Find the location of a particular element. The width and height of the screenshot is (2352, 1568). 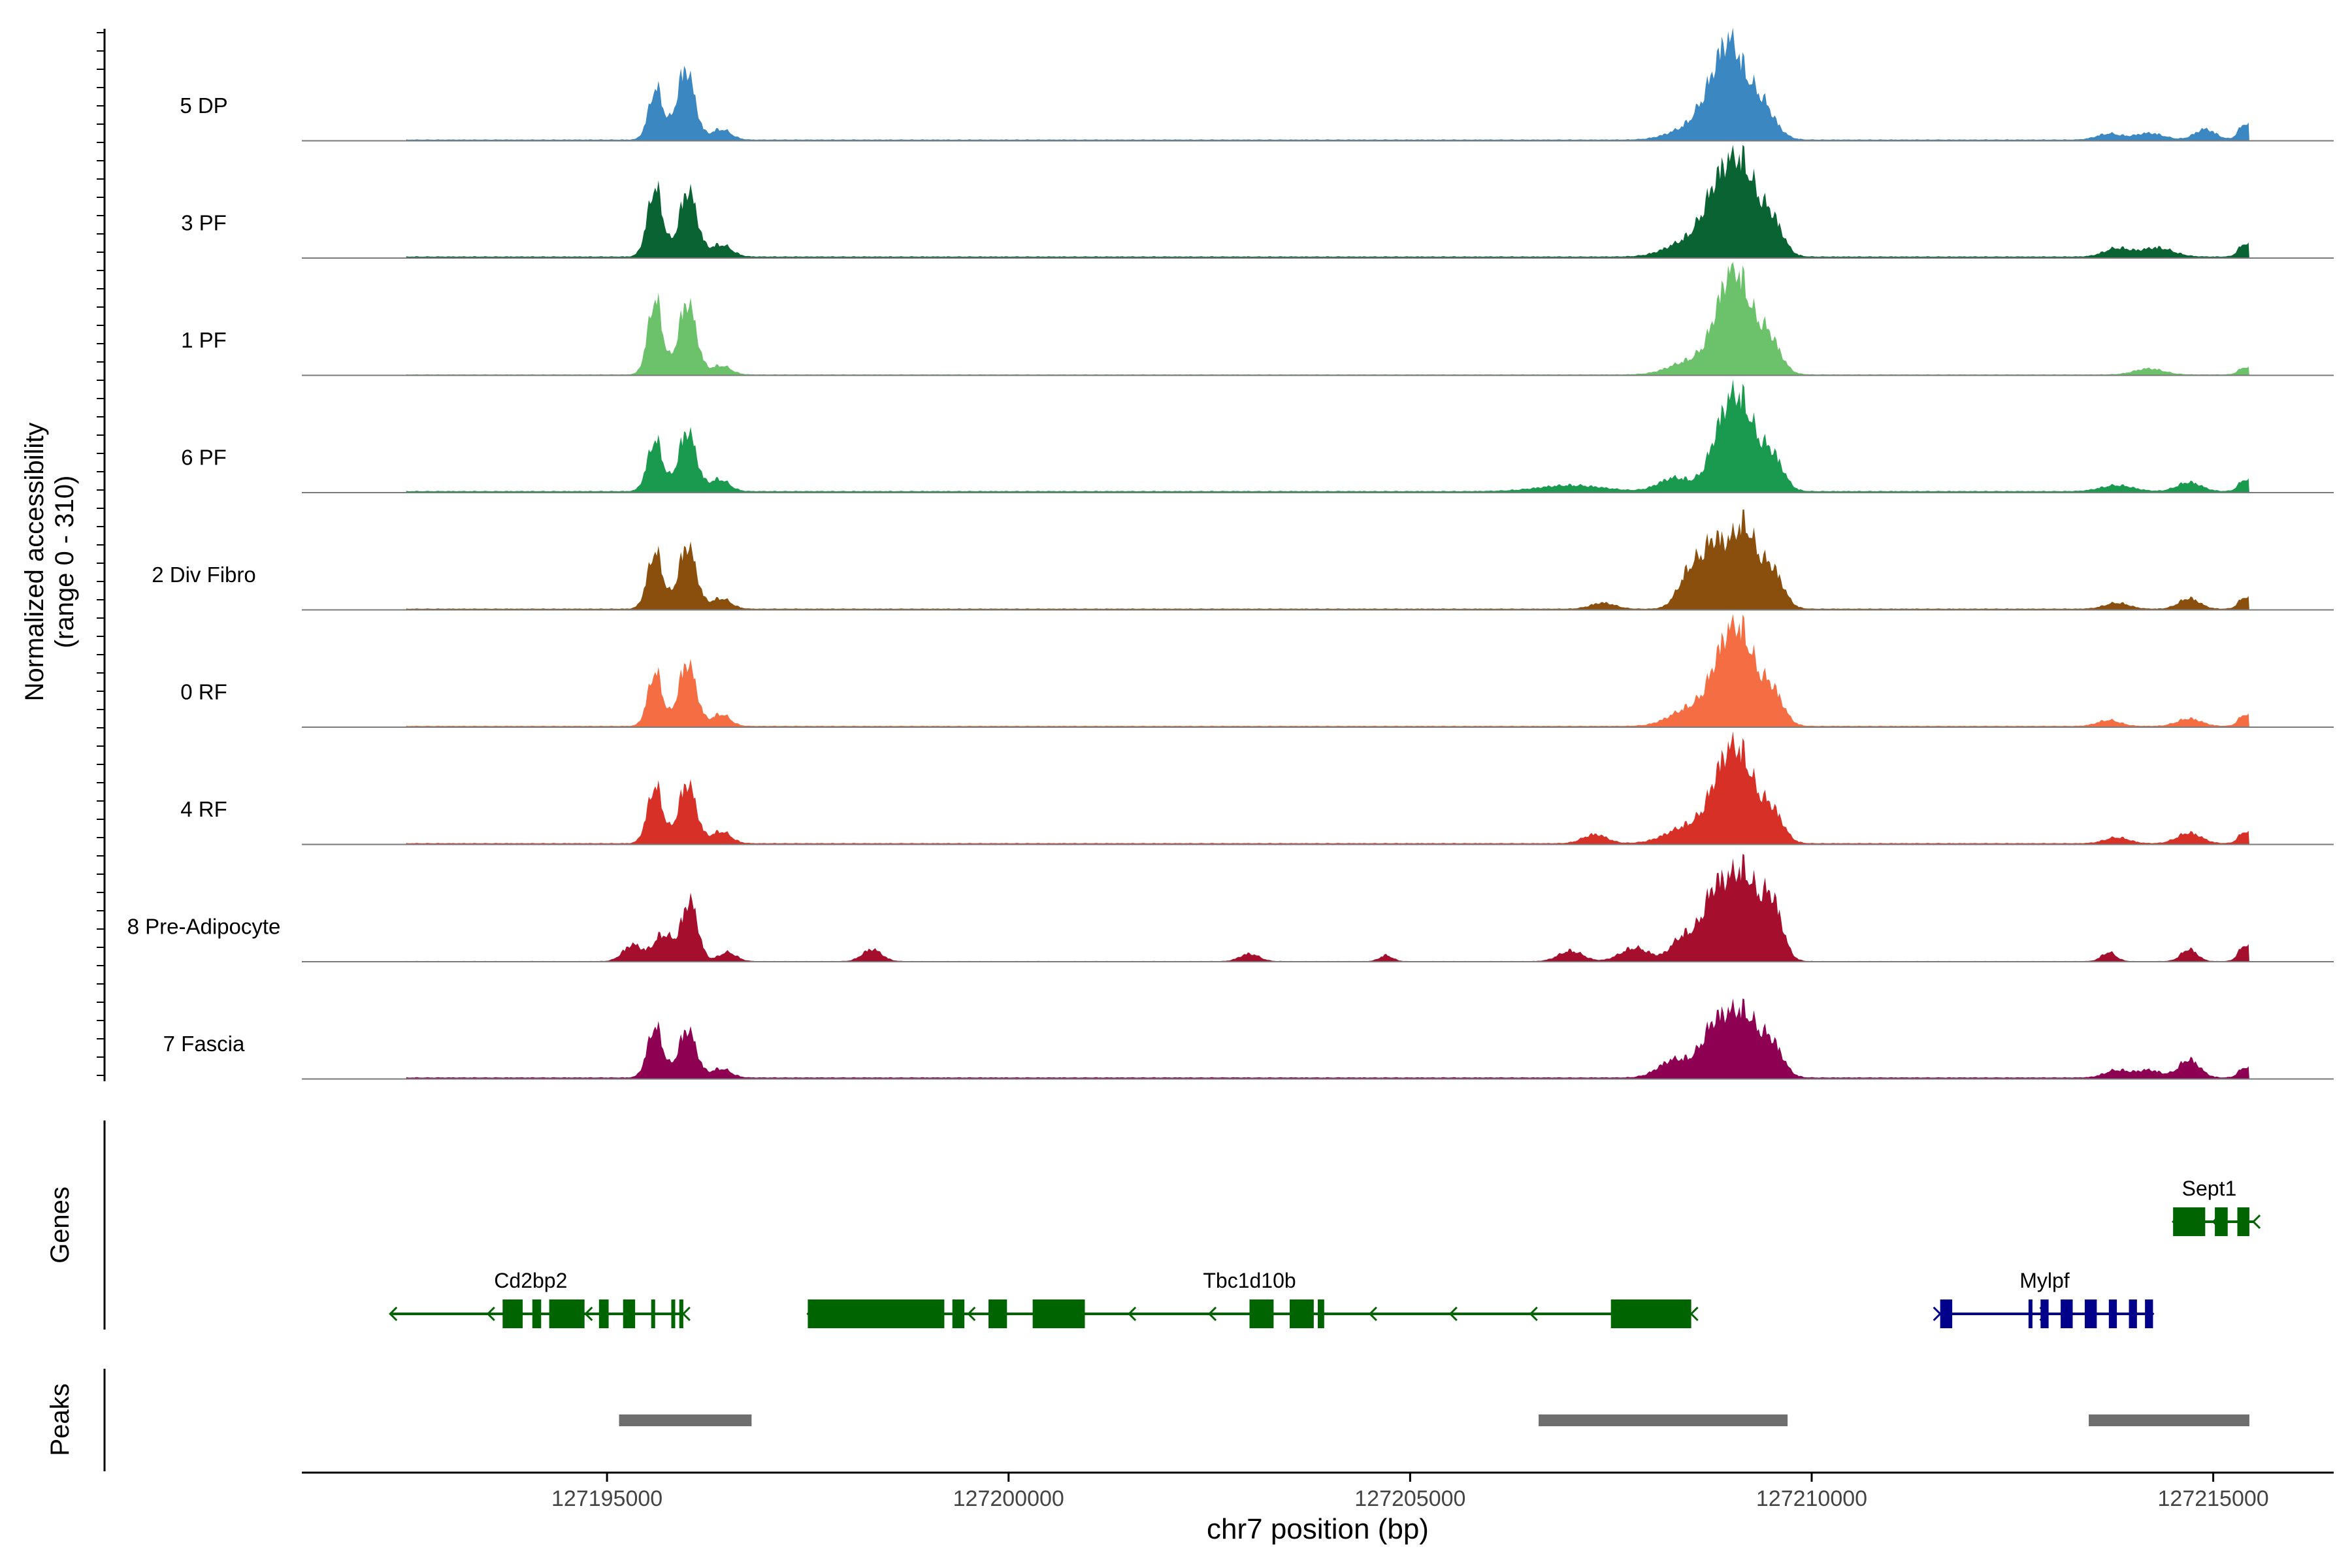

track-label: 0 RF is located at coordinates (203, 692).